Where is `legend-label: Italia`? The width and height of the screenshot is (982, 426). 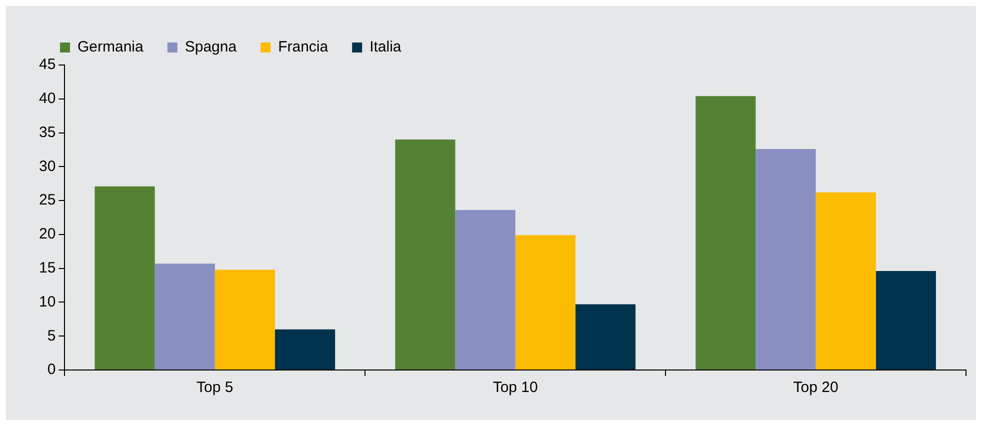
legend-label: Italia is located at coordinates (386, 47).